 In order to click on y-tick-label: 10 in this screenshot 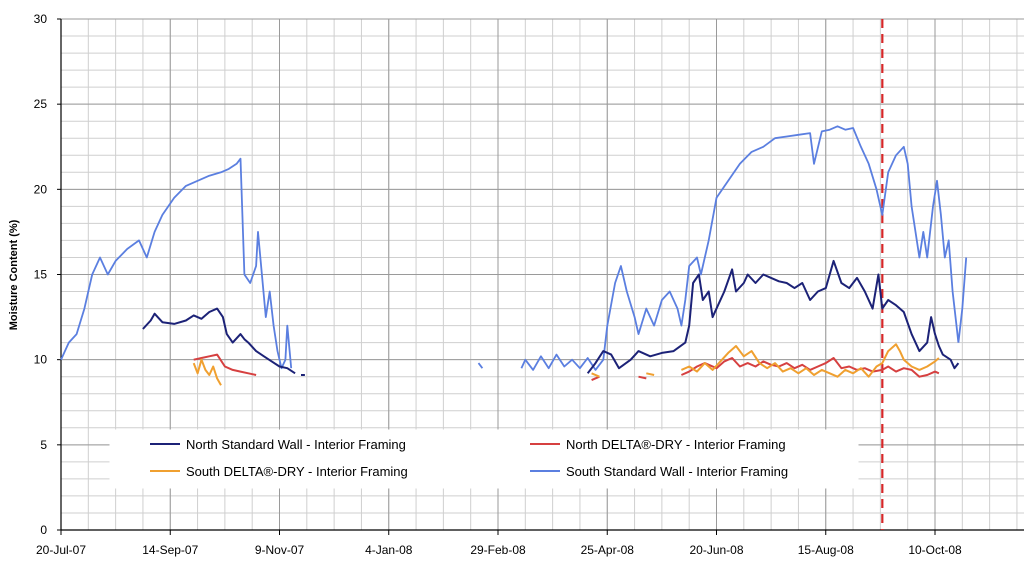, I will do `click(41, 360)`.